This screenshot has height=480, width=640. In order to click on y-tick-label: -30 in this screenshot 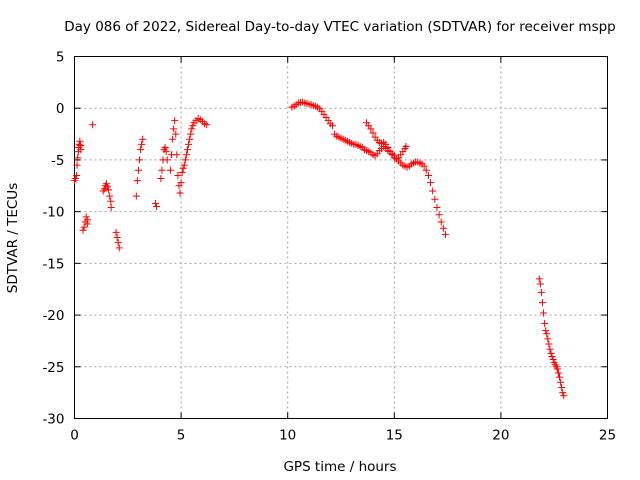, I will do `click(53, 420)`.